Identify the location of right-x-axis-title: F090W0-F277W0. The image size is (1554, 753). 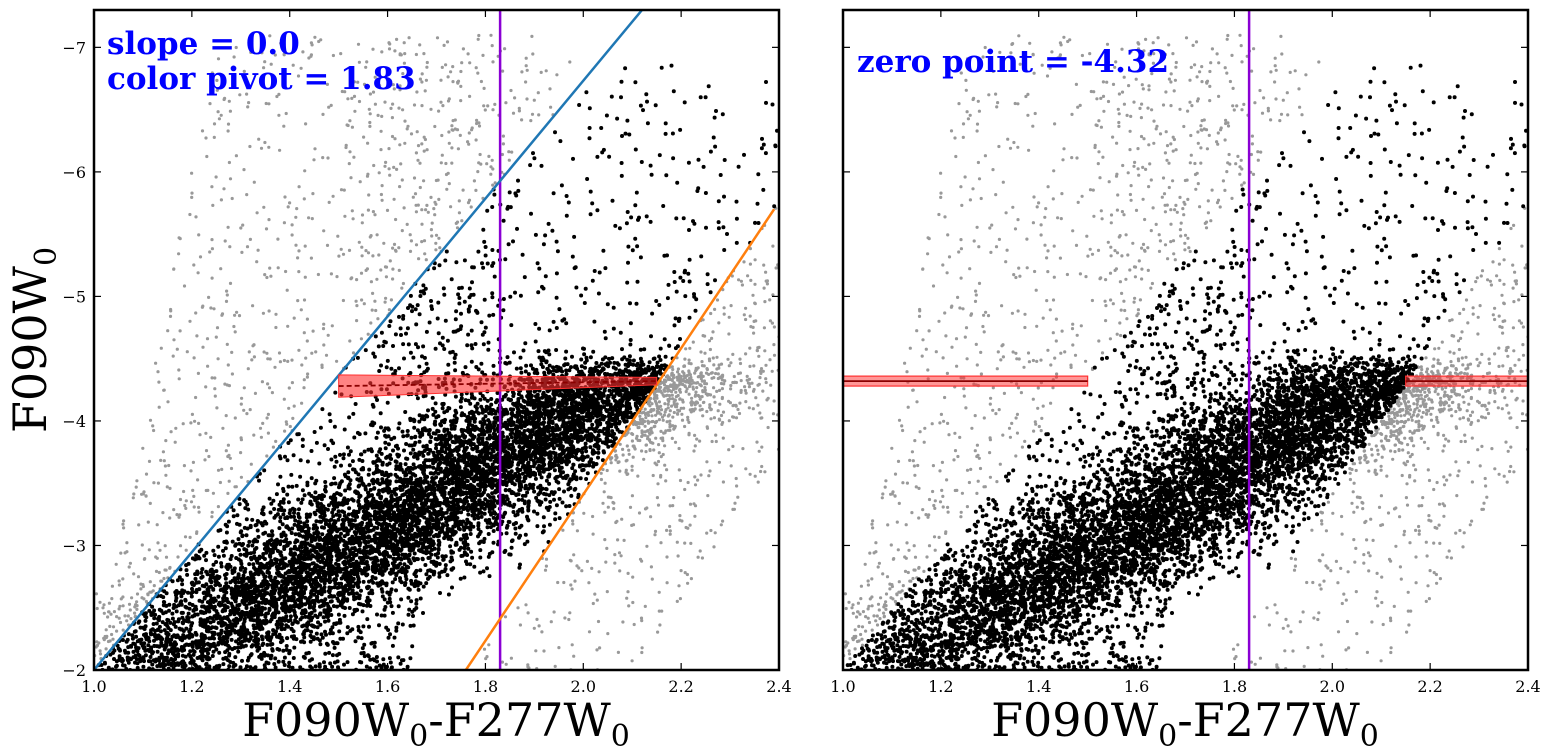
(1185, 723).